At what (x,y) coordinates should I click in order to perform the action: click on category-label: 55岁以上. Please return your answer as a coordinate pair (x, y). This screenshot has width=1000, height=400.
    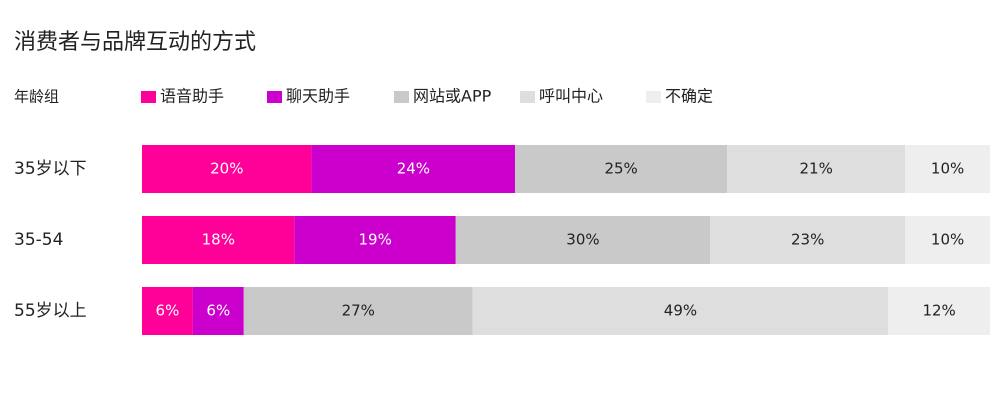
    Looking at the image, I should click on (50, 311).